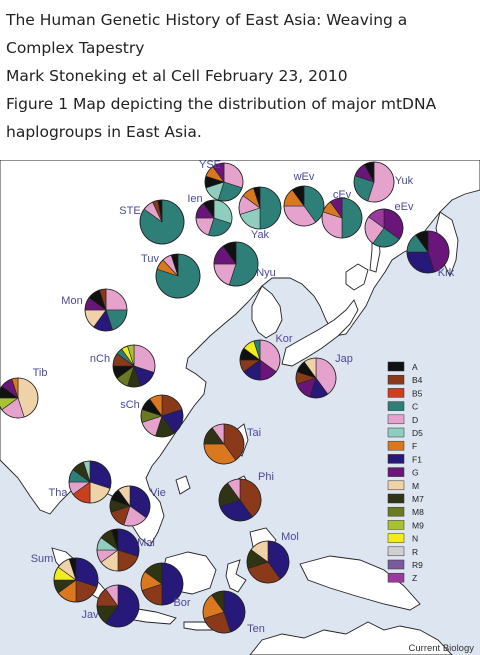 This screenshot has height=655, width=480. What do you see at coordinates (417, 380) in the screenshot?
I see `legend-label-b4: B4` at bounding box center [417, 380].